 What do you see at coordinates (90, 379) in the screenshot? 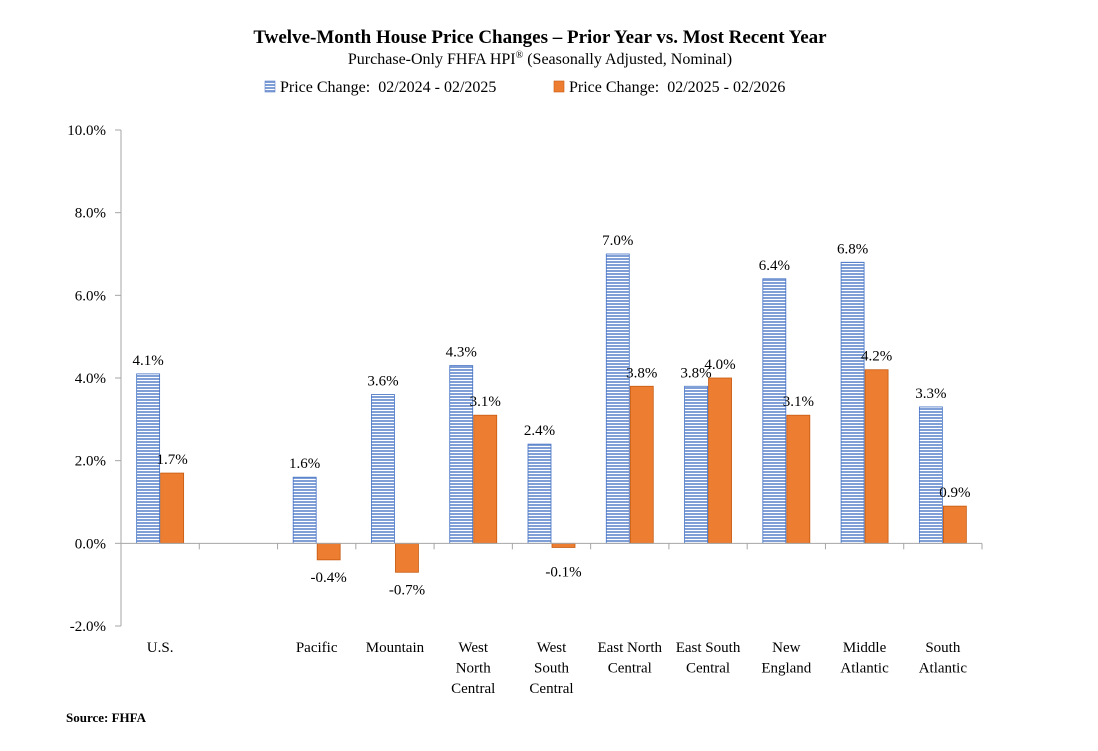
I see `y-tick-label: 4.0%` at bounding box center [90, 379].